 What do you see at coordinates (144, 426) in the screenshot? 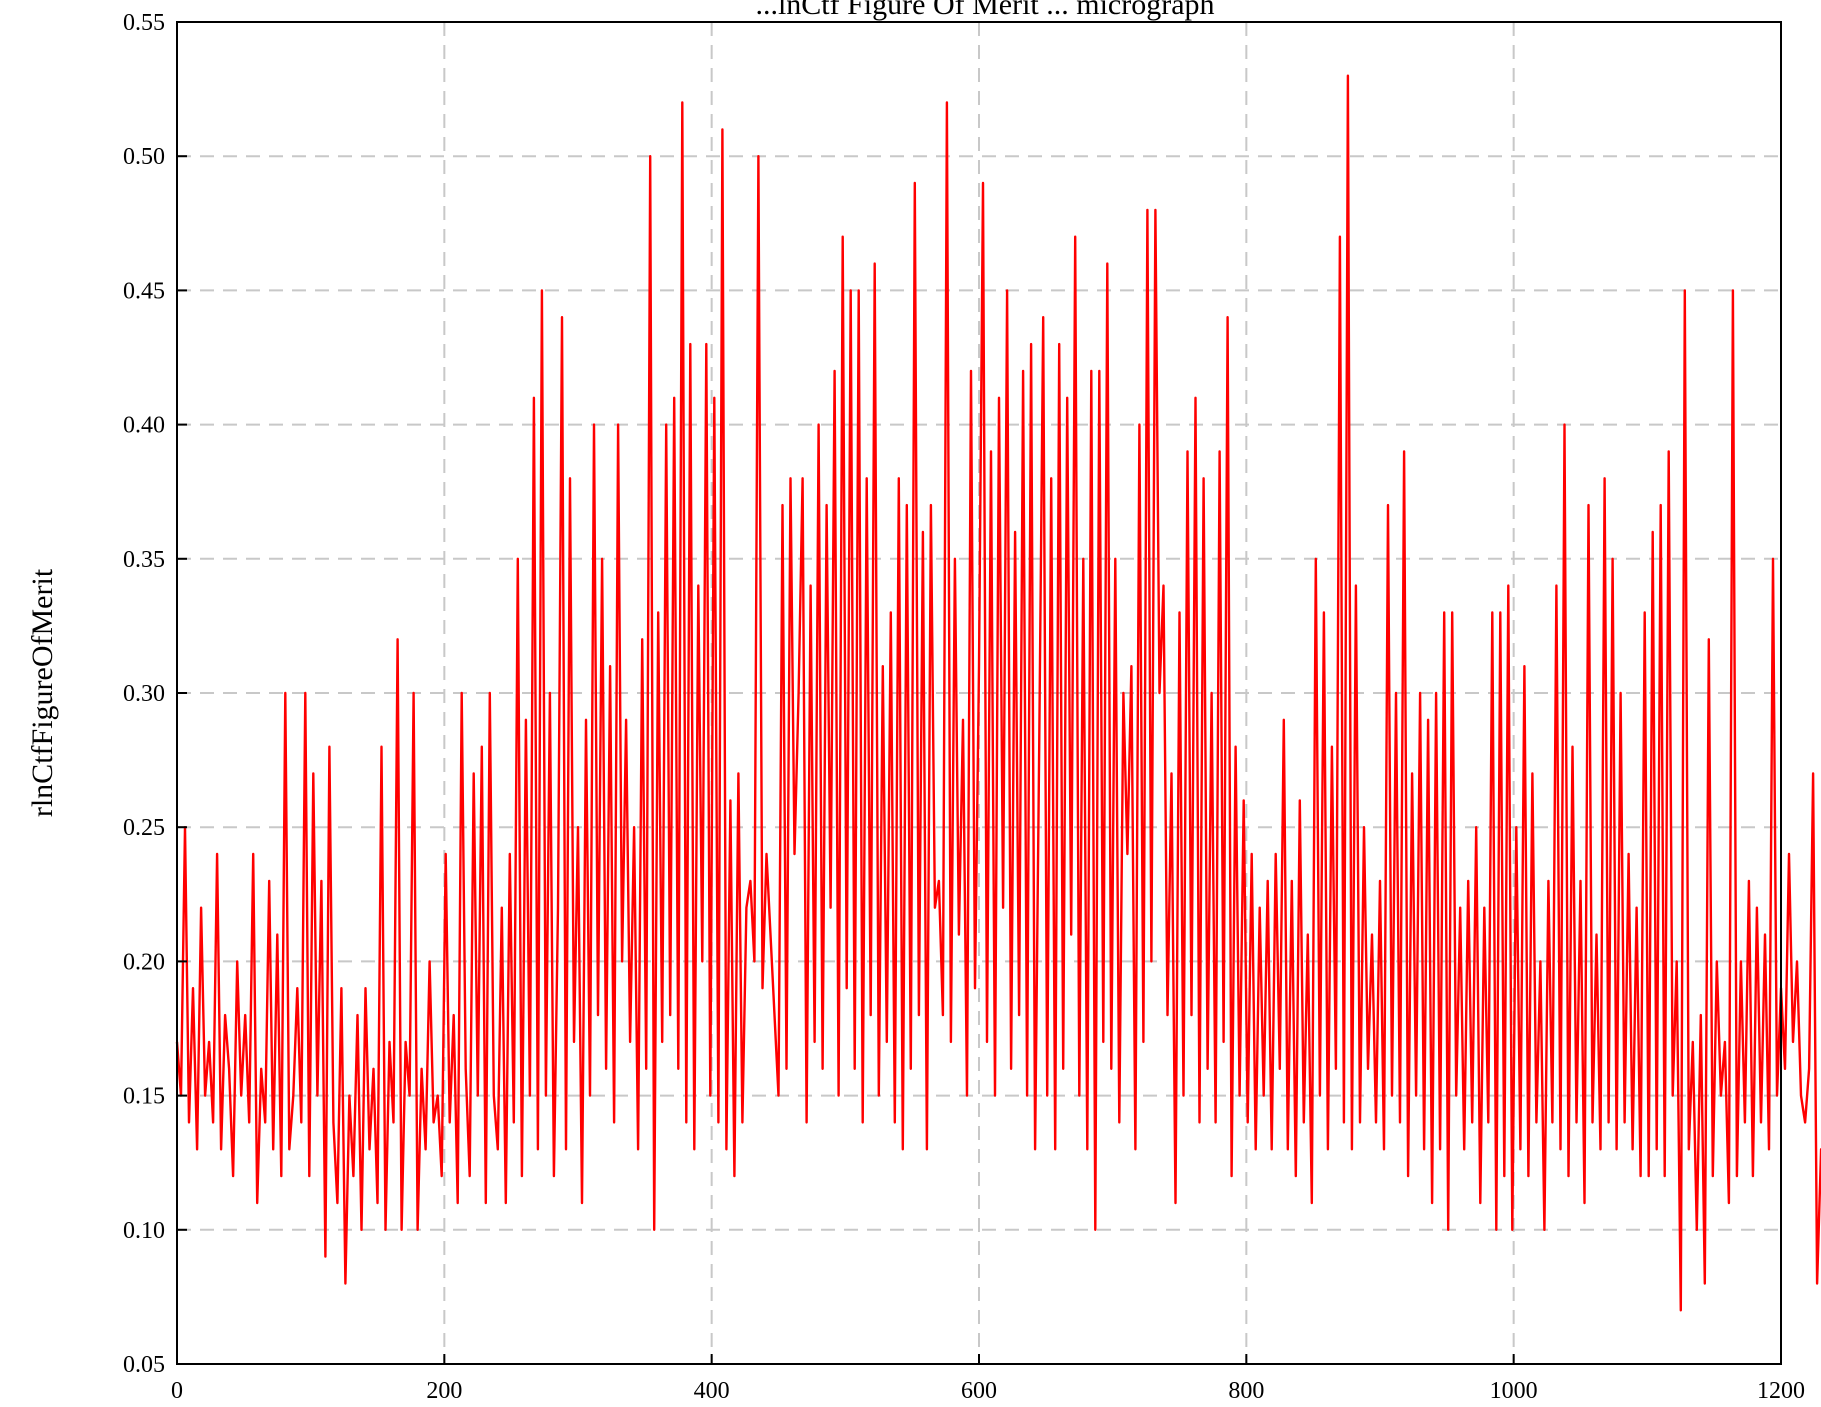
I see `y-tick-label: 0.40` at bounding box center [144, 426].